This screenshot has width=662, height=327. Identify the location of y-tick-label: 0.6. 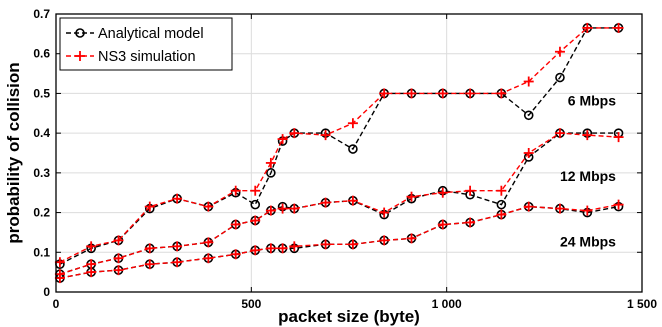
(41, 54).